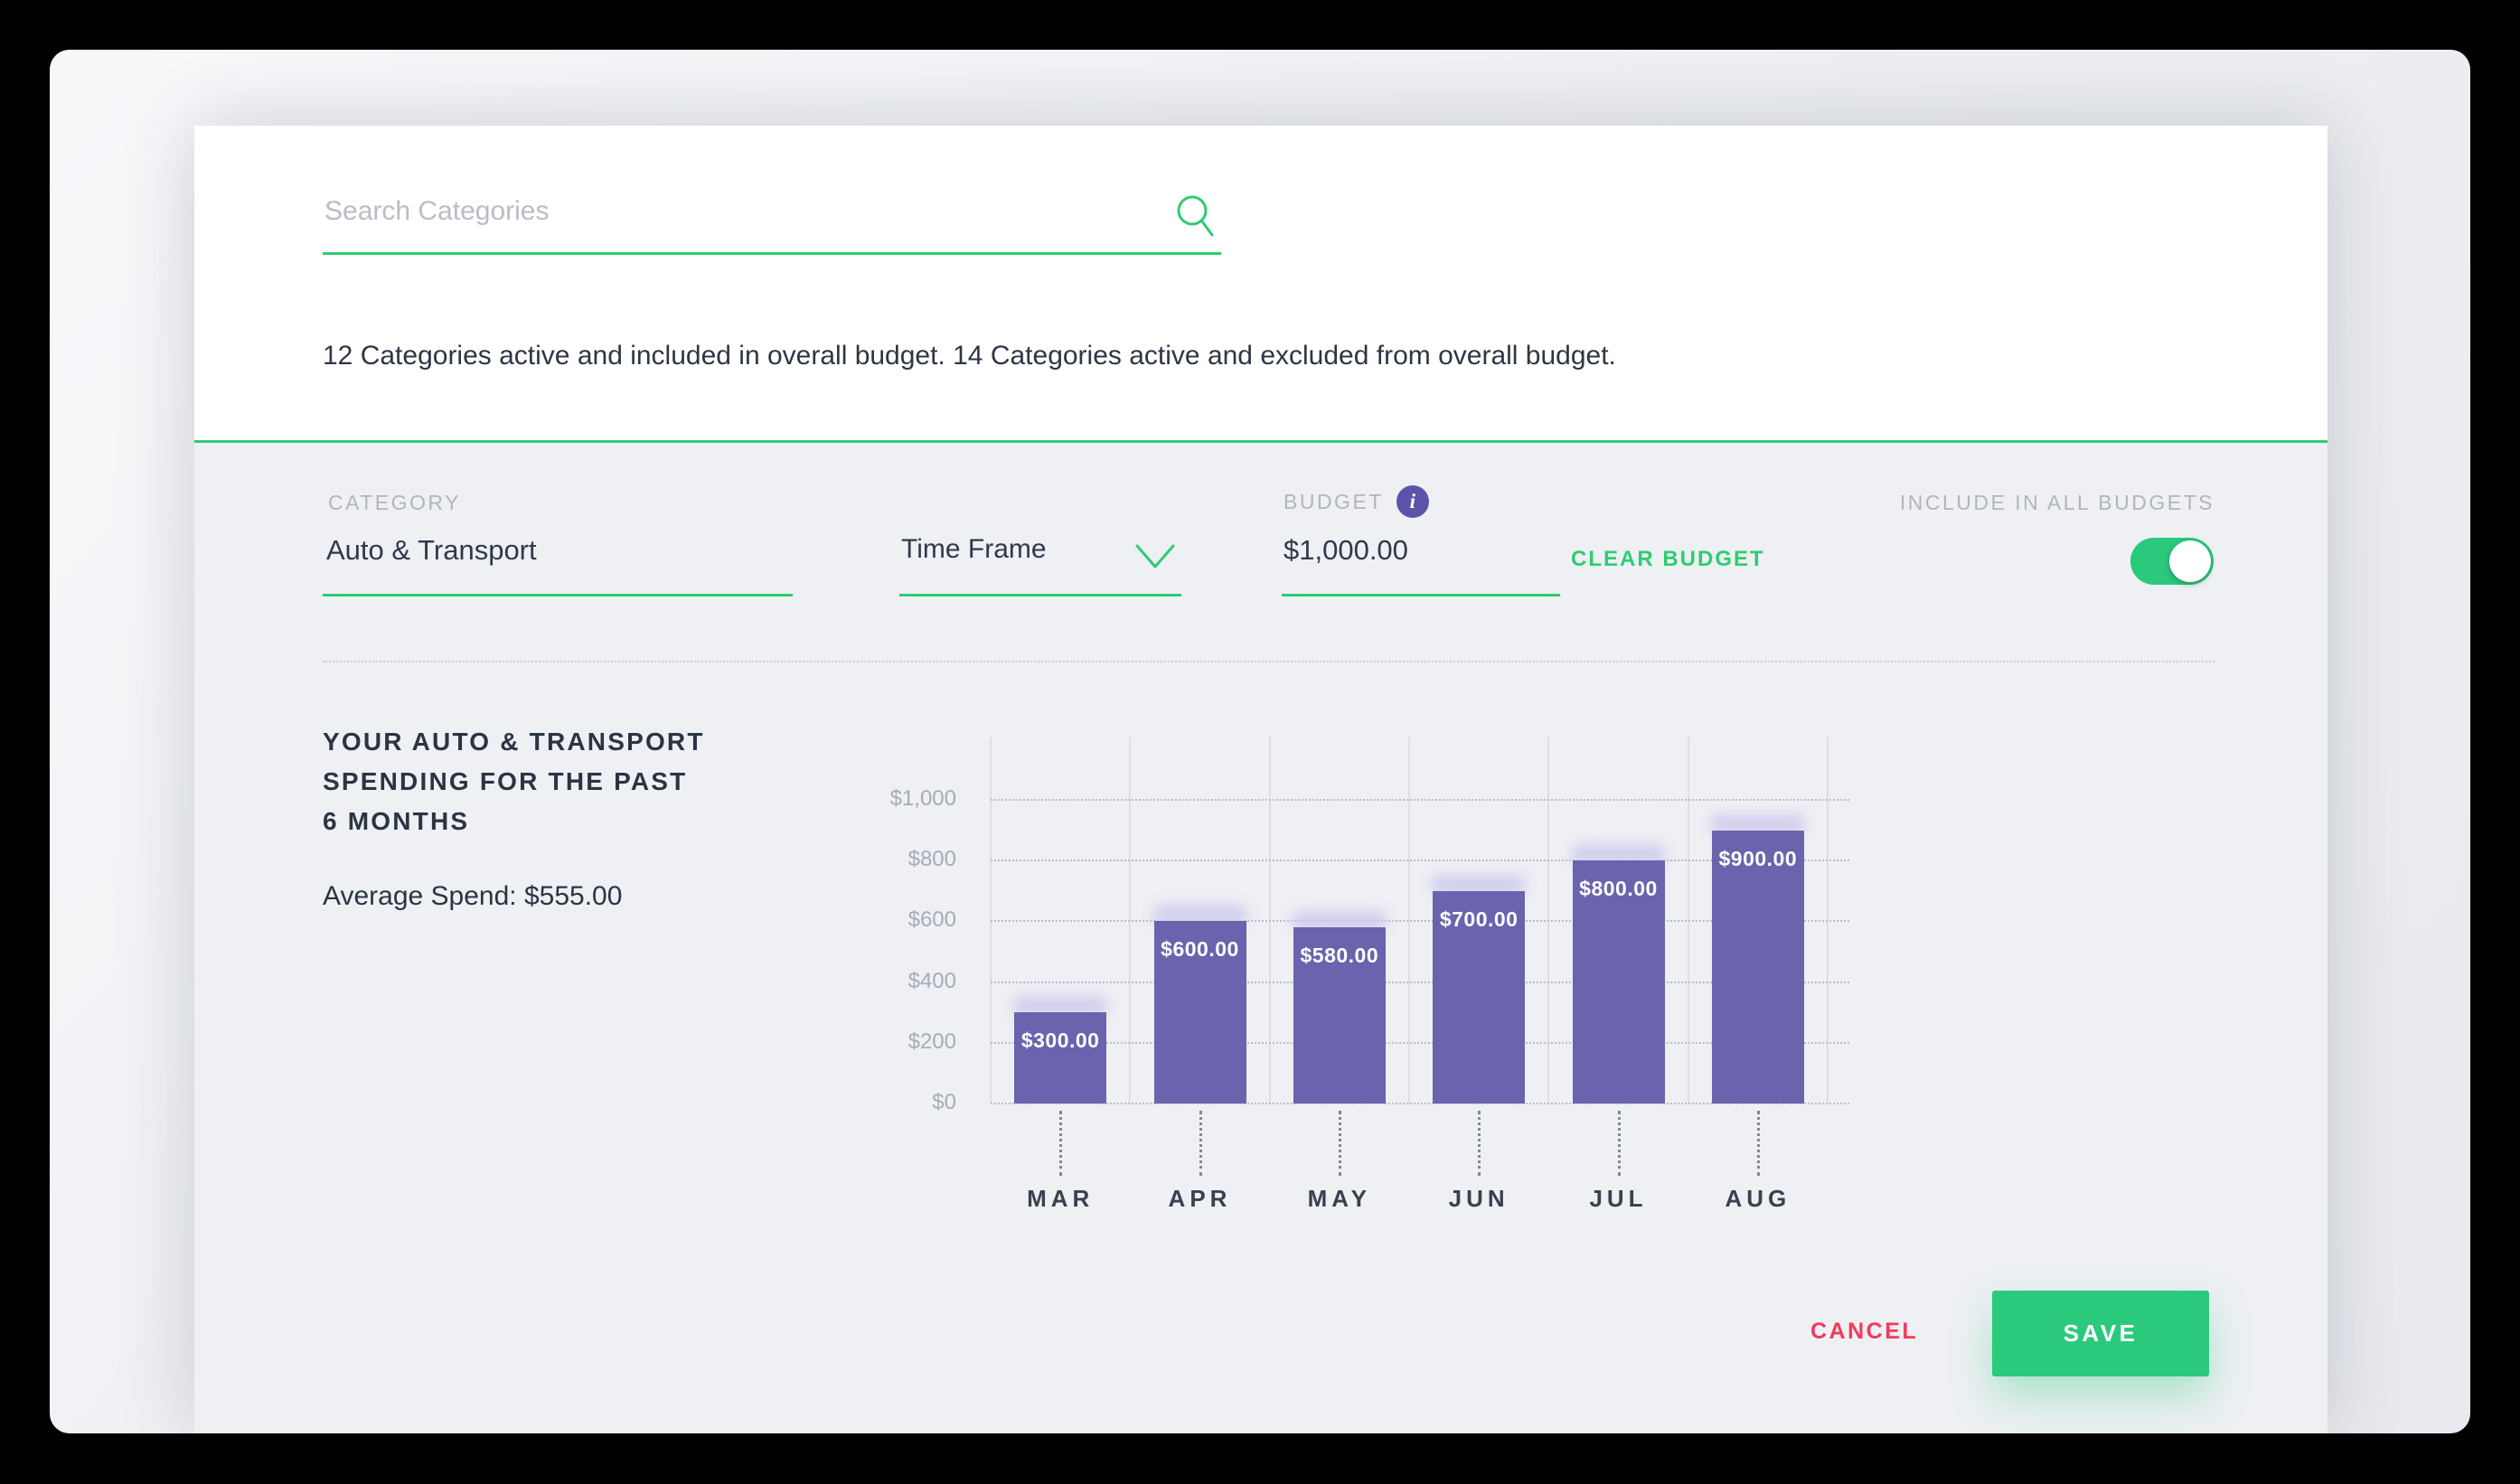  What do you see at coordinates (931, 860) in the screenshot?
I see `y-axis-label: $800` at bounding box center [931, 860].